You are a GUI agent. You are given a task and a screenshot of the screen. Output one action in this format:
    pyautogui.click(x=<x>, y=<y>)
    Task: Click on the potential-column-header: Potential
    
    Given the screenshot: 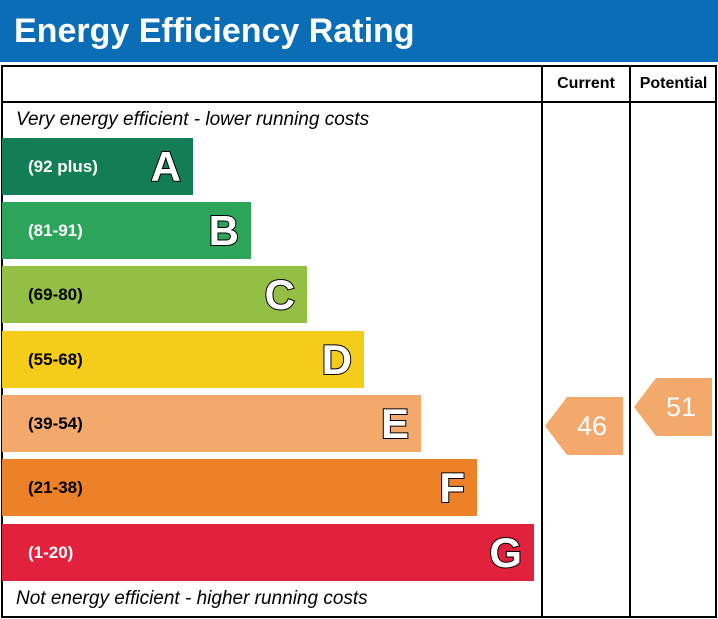 What is the action you would take?
    pyautogui.click(x=673, y=83)
    